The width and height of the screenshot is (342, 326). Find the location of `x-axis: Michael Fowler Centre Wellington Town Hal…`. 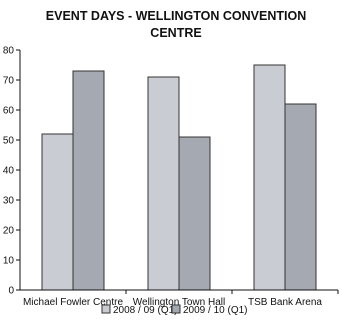

x-axis: Michael Fowler Centre Wellington Town Hal… is located at coordinates (179, 298).